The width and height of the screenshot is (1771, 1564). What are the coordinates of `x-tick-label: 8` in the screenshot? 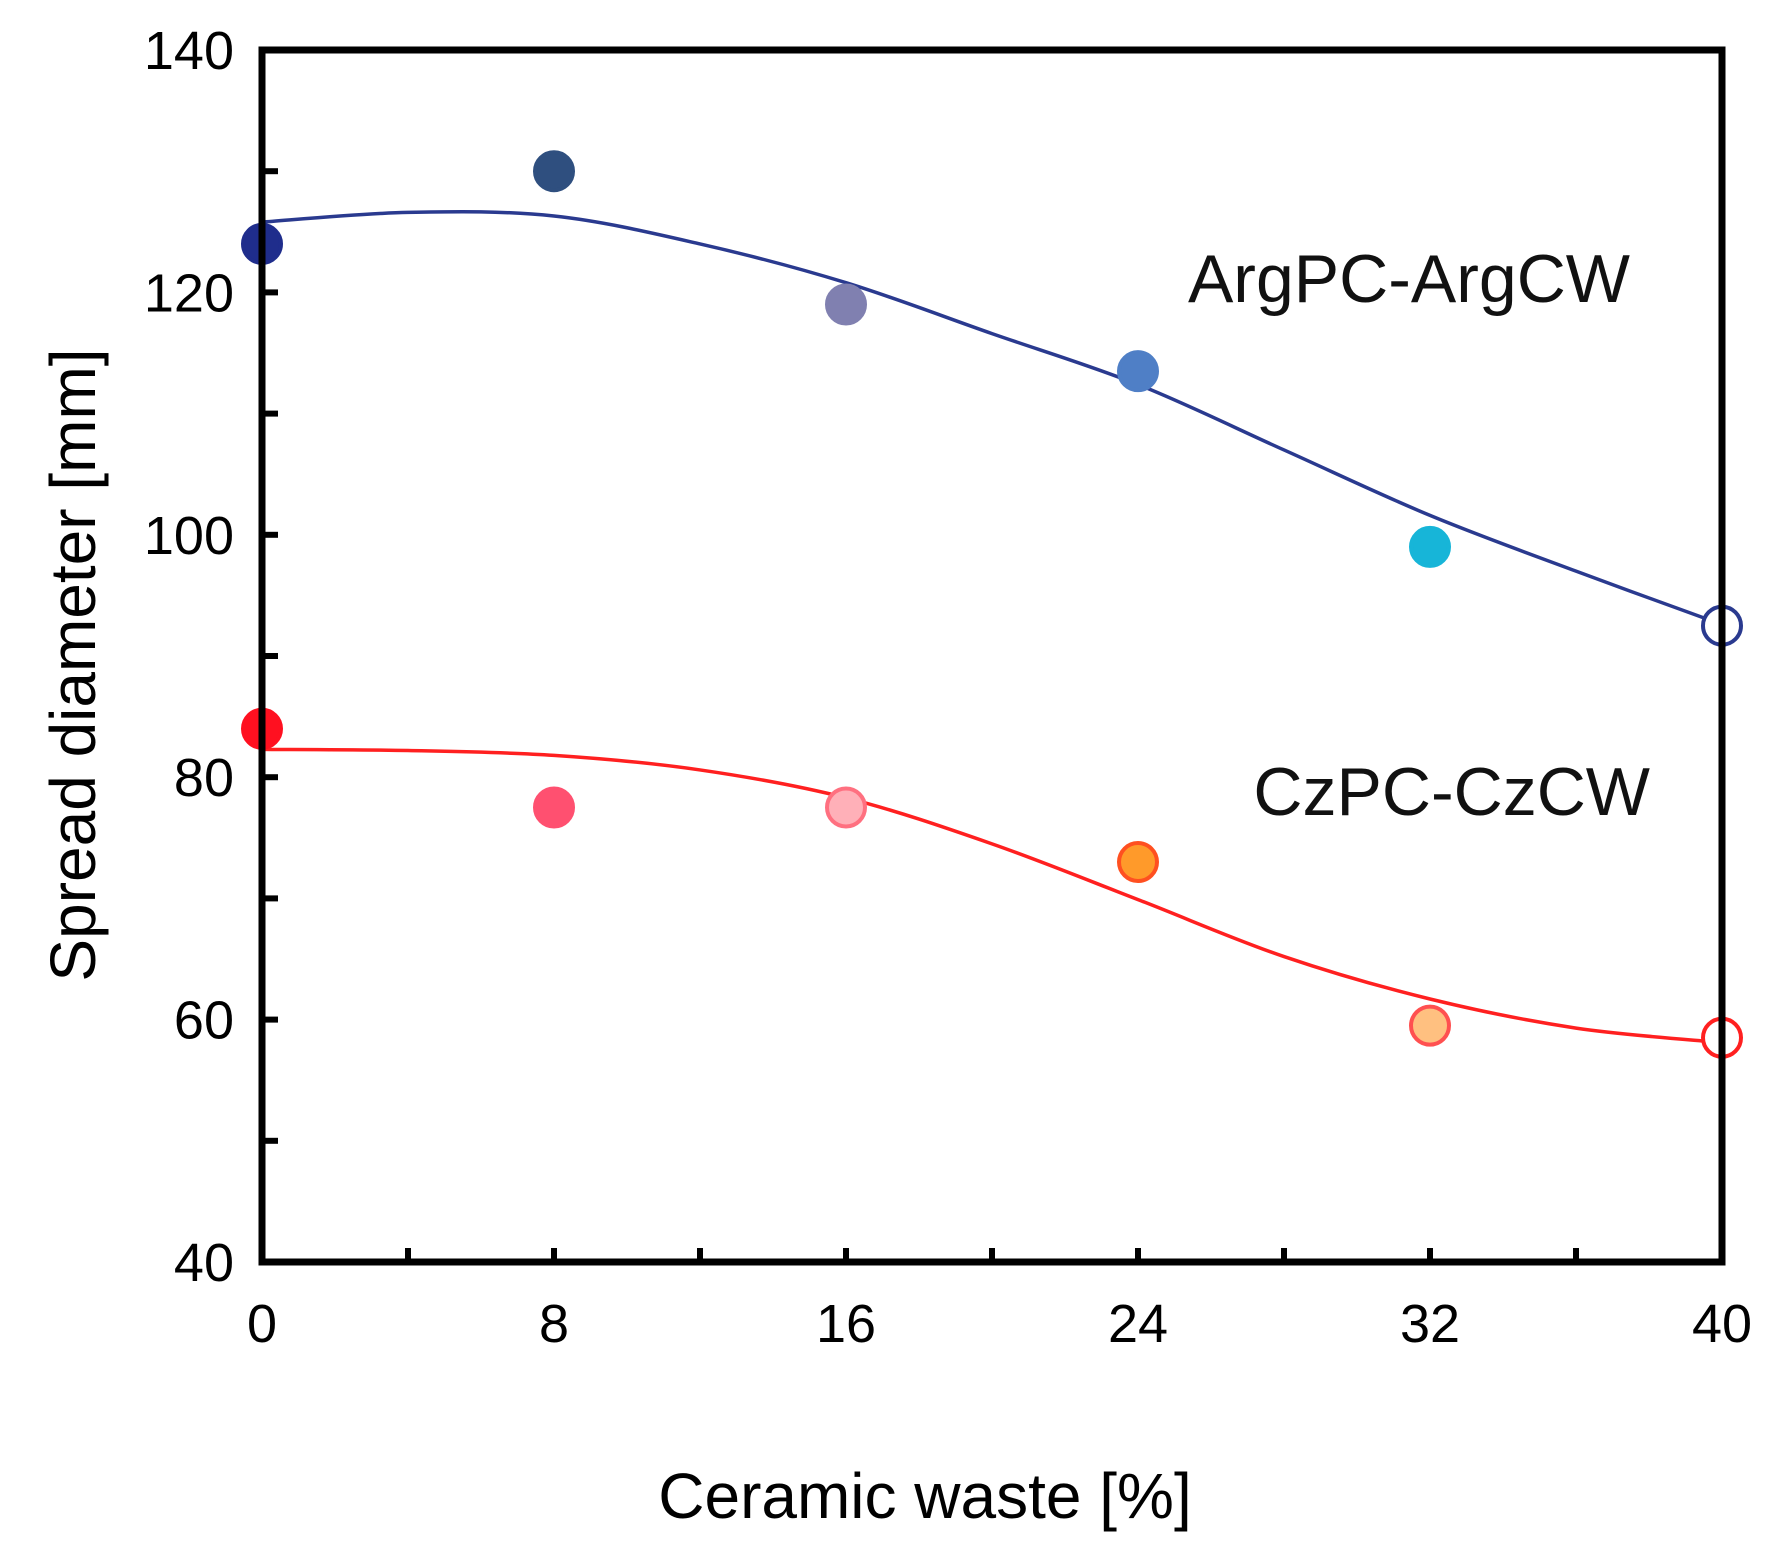 It's located at (554, 1324).